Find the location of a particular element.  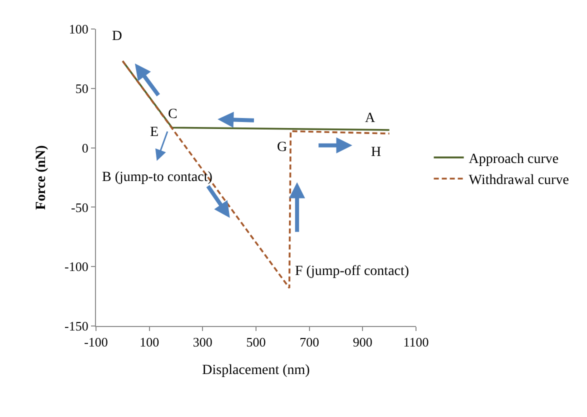

annotation: B (jump-to contact) is located at coordinates (157, 177).